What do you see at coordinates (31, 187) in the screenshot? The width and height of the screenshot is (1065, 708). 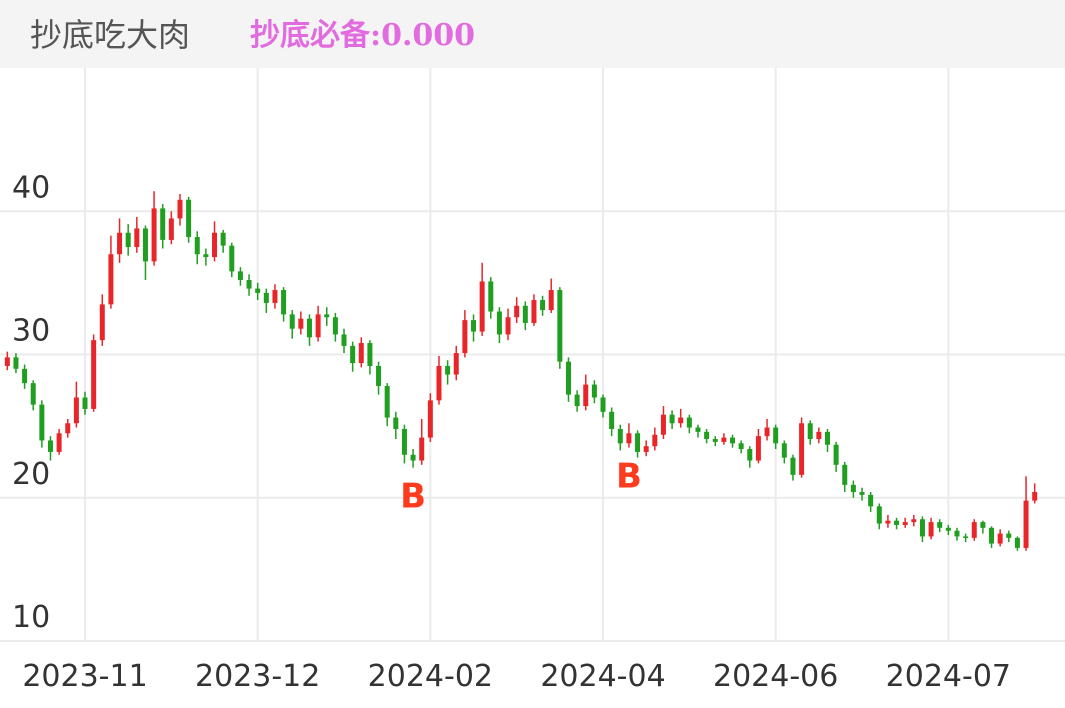 I see `y-tick-label: 40` at bounding box center [31, 187].